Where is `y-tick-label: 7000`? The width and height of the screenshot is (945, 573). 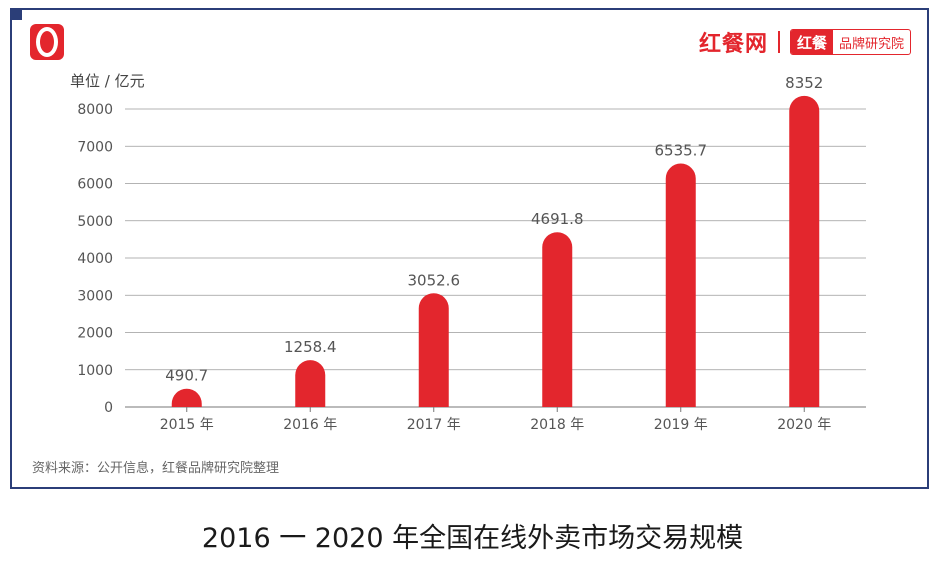
y-tick-label: 7000 is located at coordinates (95, 147).